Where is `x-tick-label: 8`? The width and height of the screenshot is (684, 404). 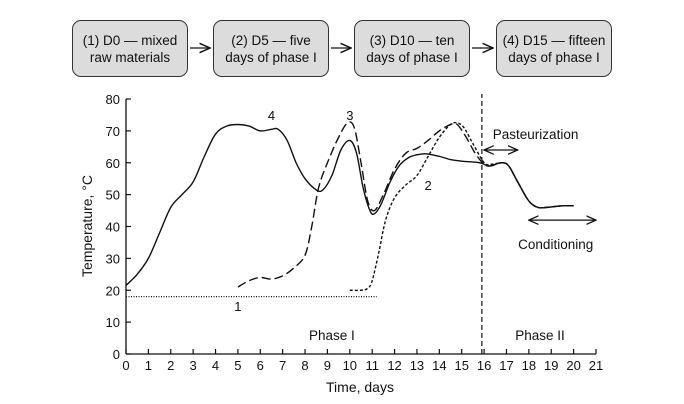 x-tick-label: 8 is located at coordinates (304, 365).